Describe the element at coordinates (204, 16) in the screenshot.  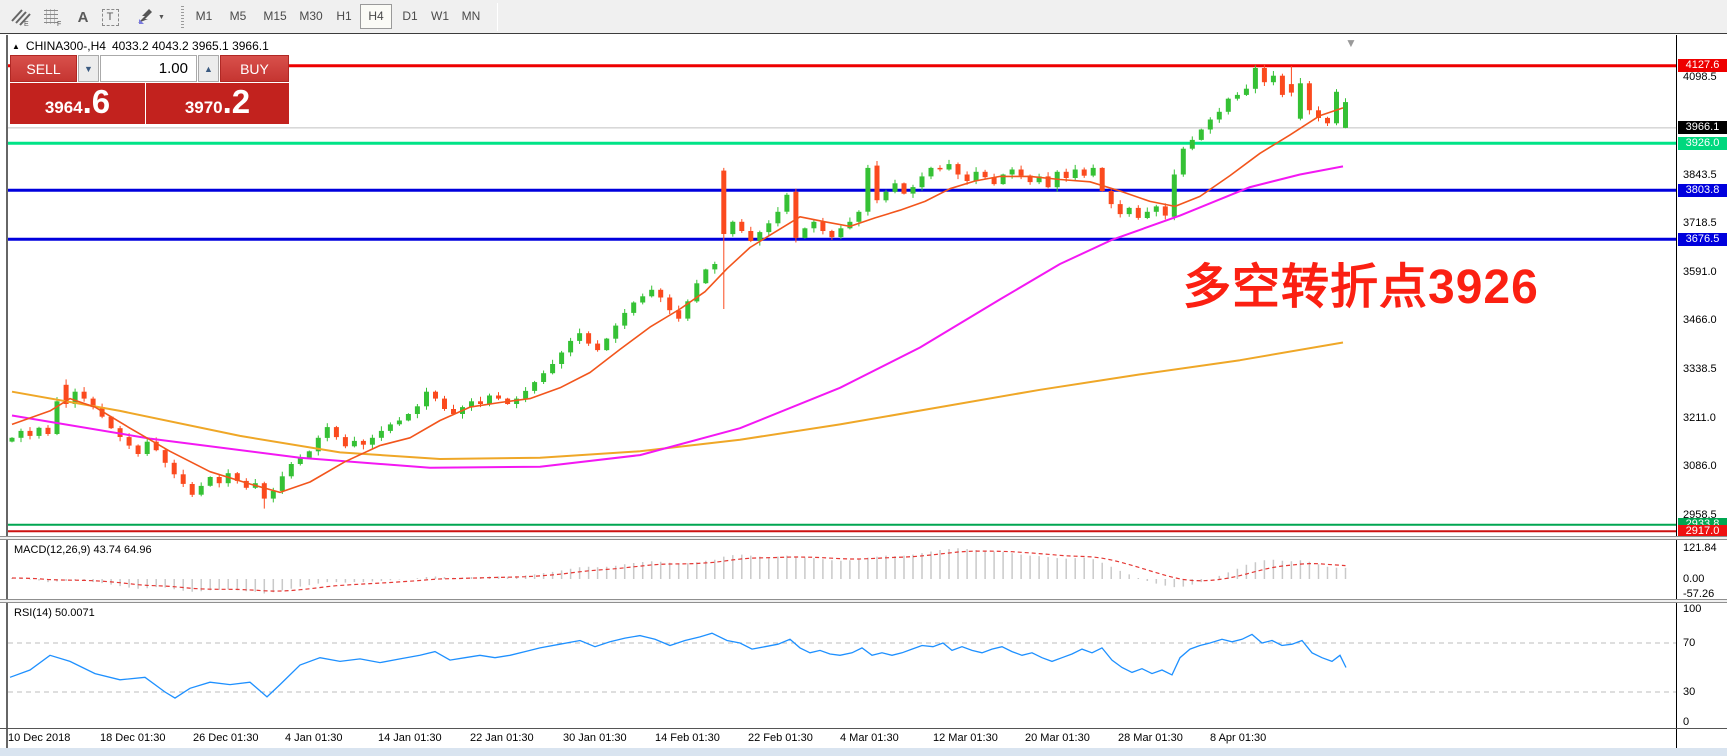
I see `timeframe-button-m1: M1` at that location.